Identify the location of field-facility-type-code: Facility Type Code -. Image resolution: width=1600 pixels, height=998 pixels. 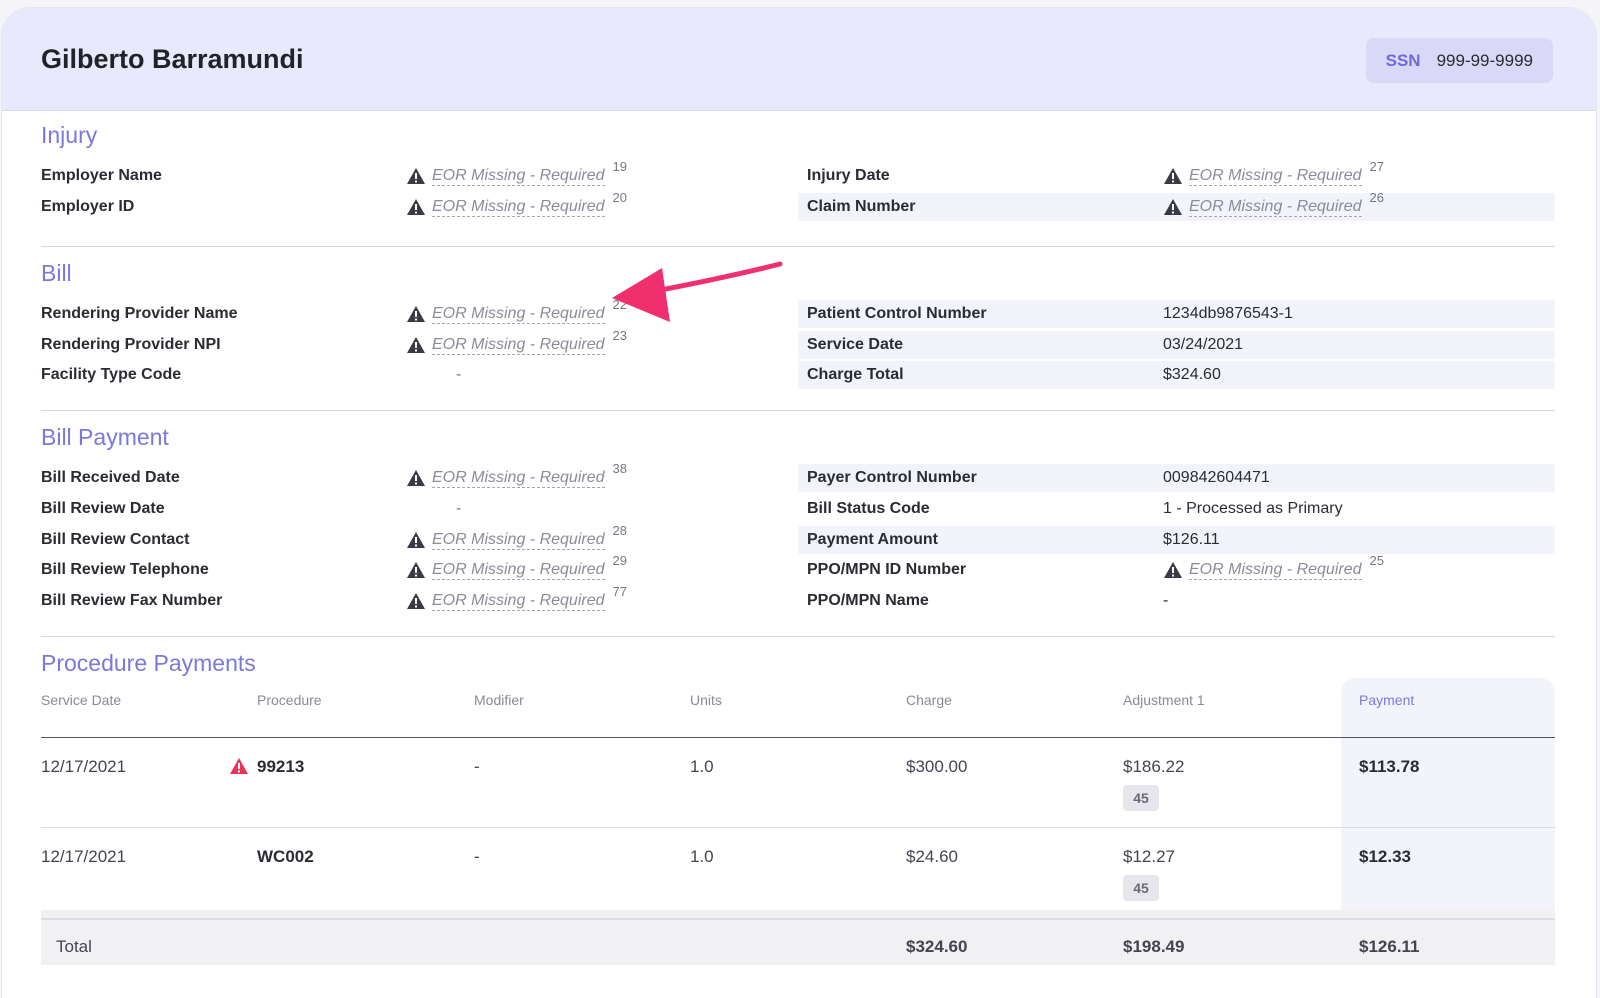
(411, 375).